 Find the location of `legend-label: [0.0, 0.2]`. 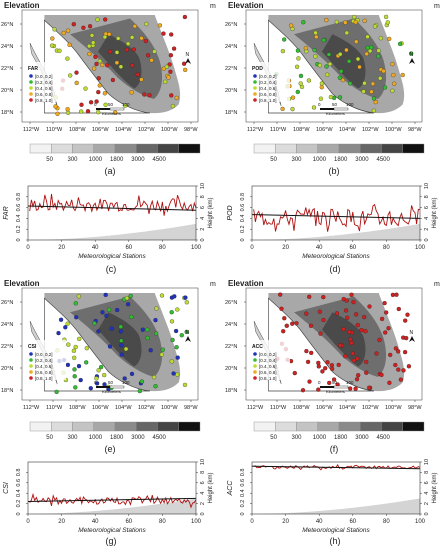

legend-label: [0.0, 0.2] is located at coordinates (268, 76).